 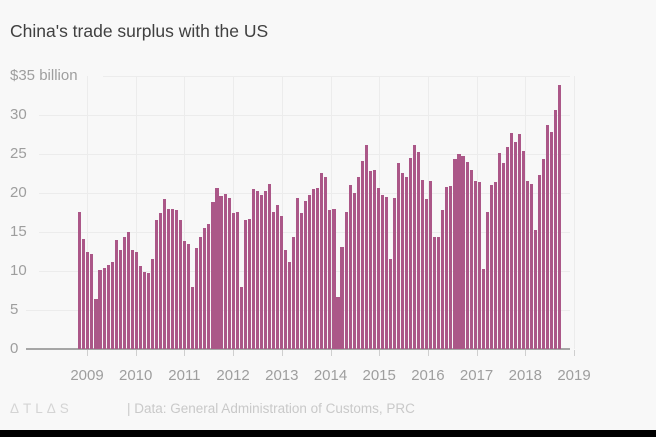 What do you see at coordinates (184, 375) in the screenshot?
I see `x-tick-label: 2011` at bounding box center [184, 375].